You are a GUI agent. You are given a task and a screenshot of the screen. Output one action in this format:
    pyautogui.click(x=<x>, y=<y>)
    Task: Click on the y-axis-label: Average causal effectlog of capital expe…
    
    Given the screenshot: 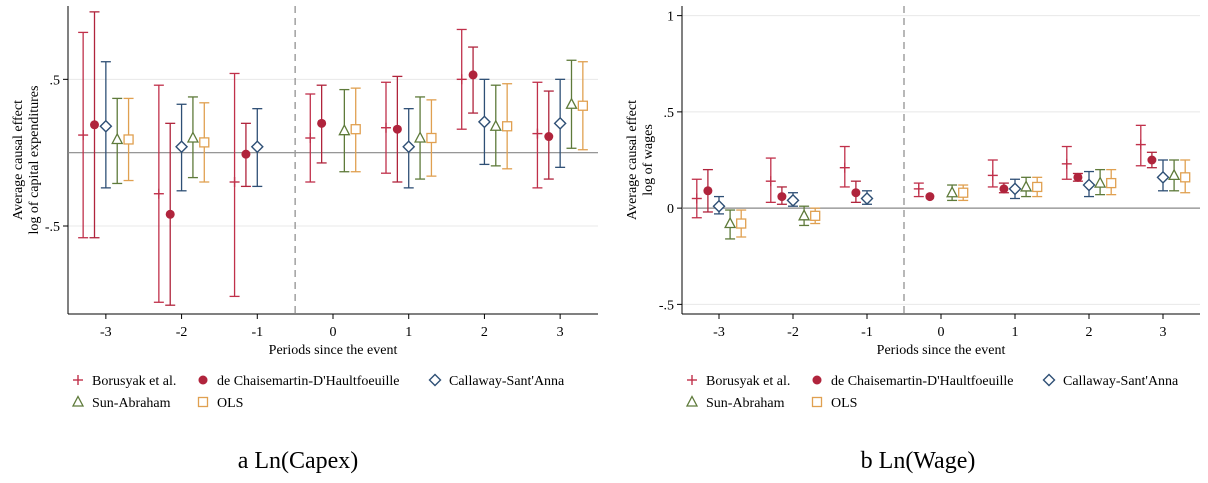 What is the action you would take?
    pyautogui.click(x=26, y=160)
    